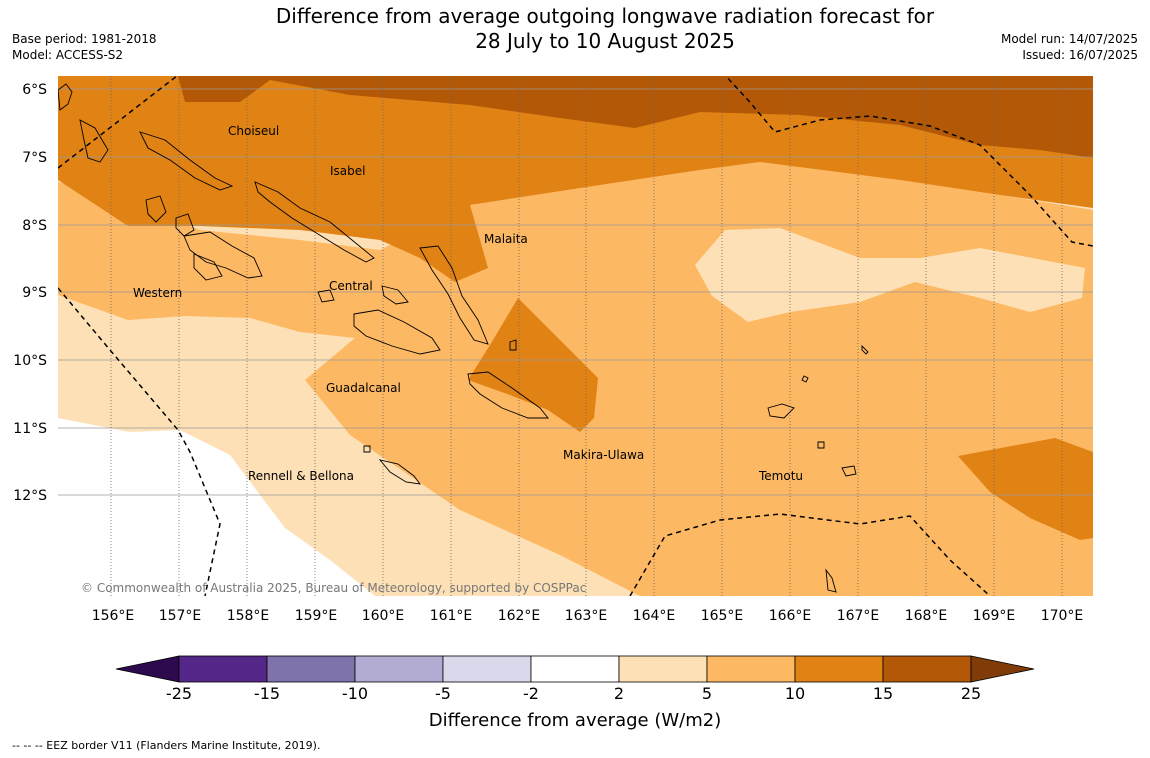 Image resolution: width=1150 pixels, height=758 pixels. Describe the element at coordinates (994, 616) in the screenshot. I see `lon-label-169e: 169°E` at that location.